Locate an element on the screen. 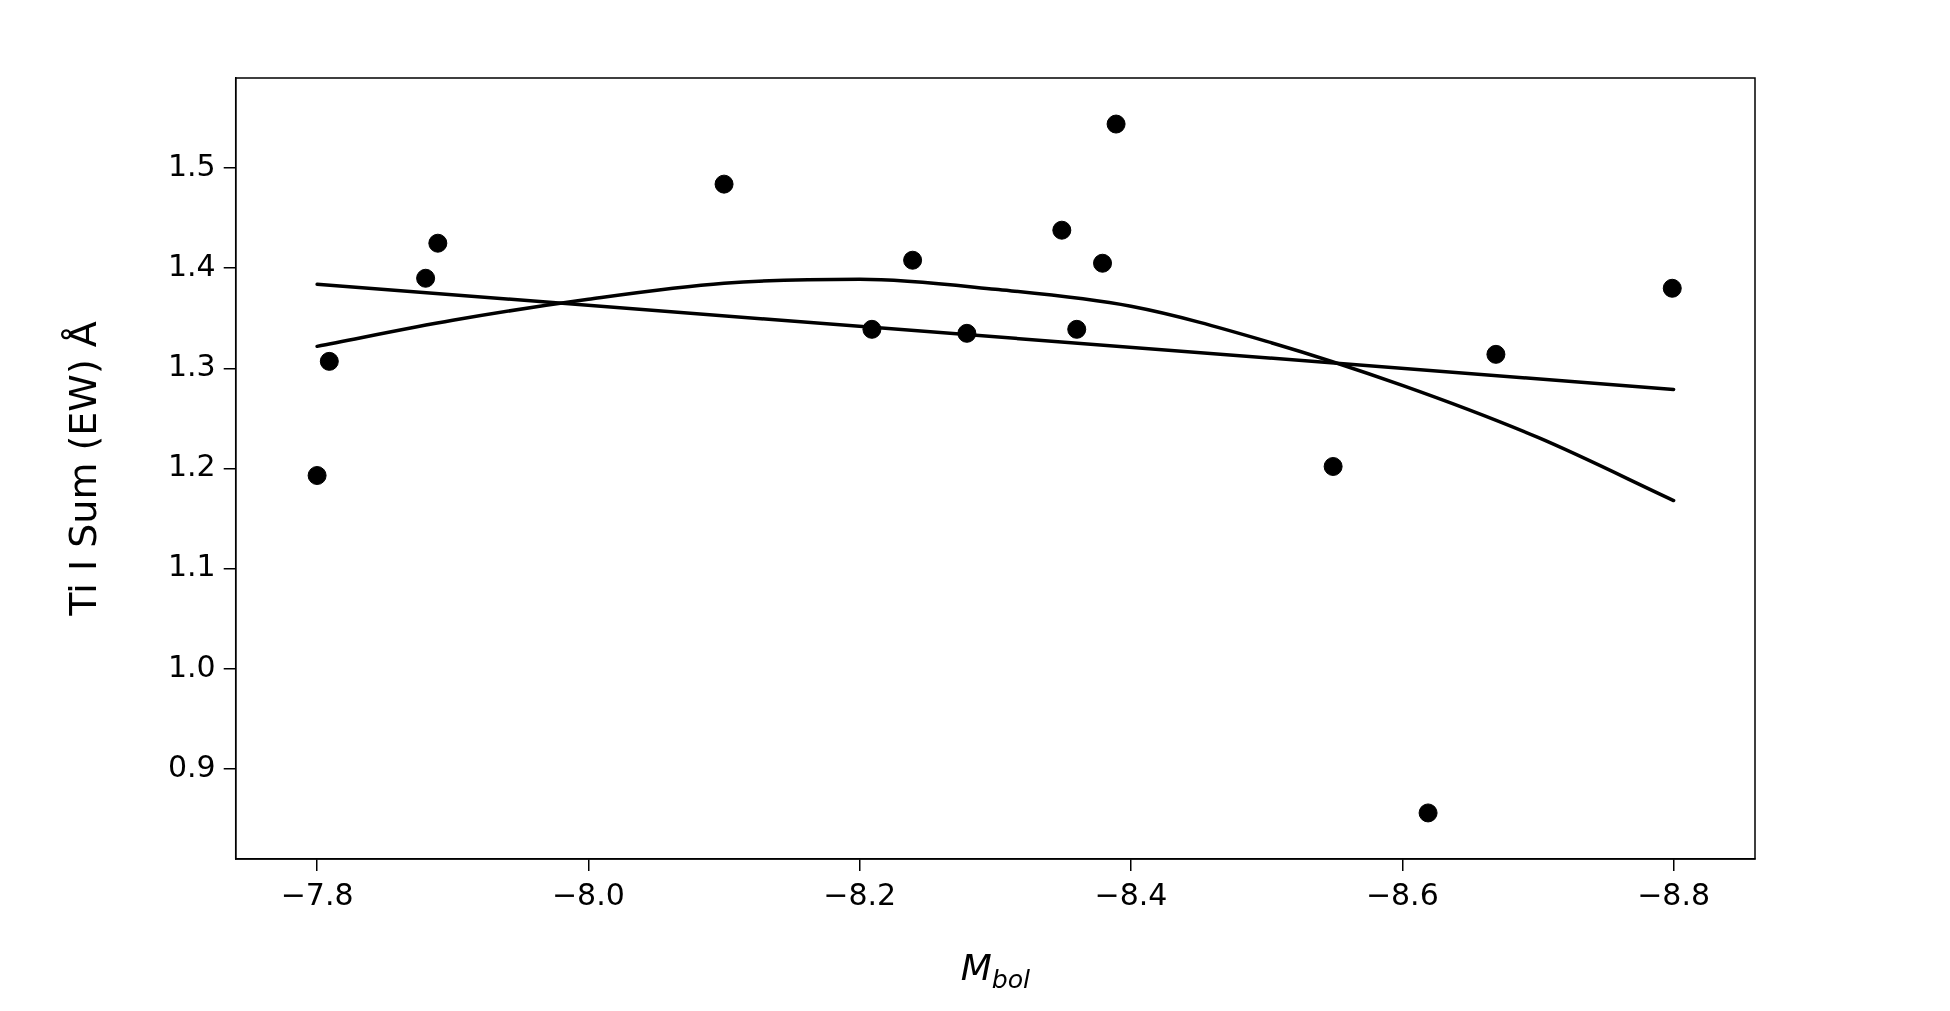  y-tick-label: 1.0 is located at coordinates (191, 666).